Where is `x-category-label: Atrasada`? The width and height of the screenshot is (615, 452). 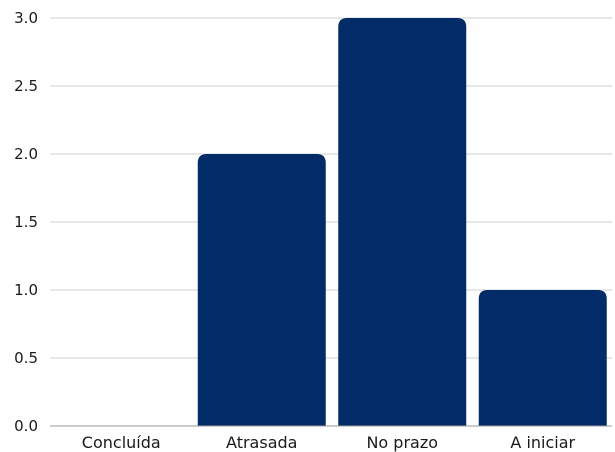 x-category-label: Atrasada is located at coordinates (261, 442).